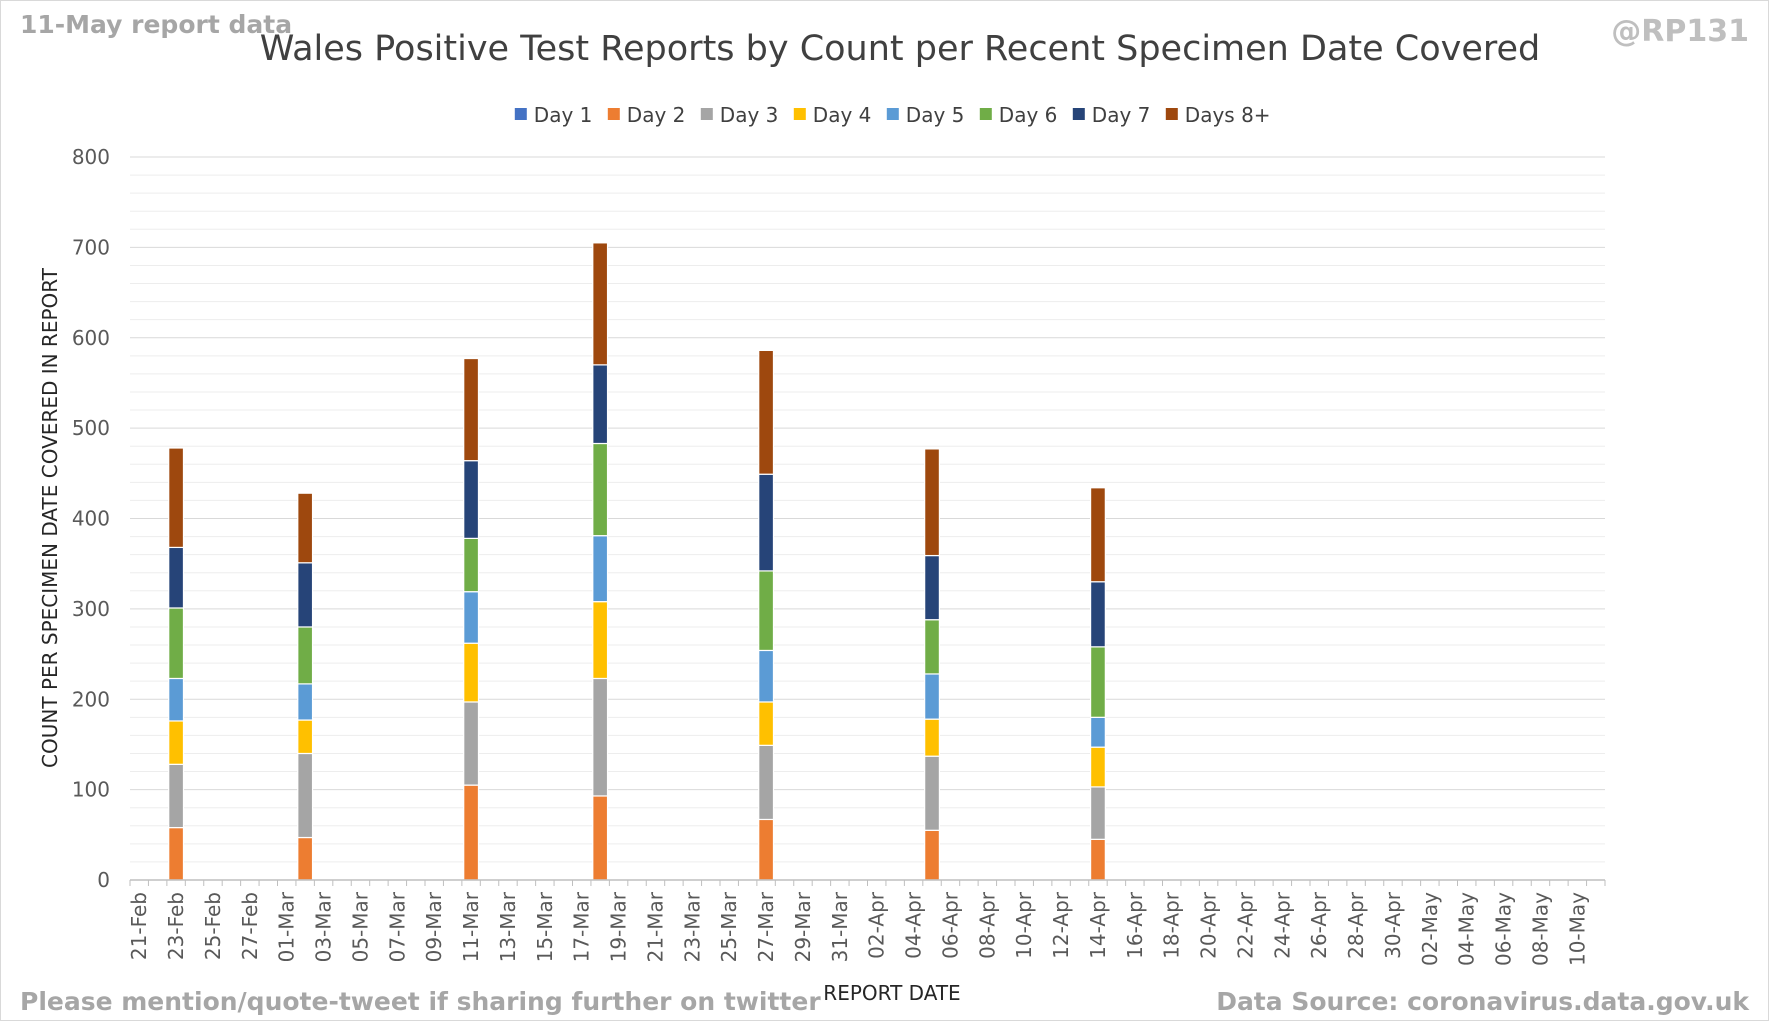 The image size is (1771, 1023). Describe the element at coordinates (935, 115) in the screenshot. I see `legend-label: Day 5` at that location.